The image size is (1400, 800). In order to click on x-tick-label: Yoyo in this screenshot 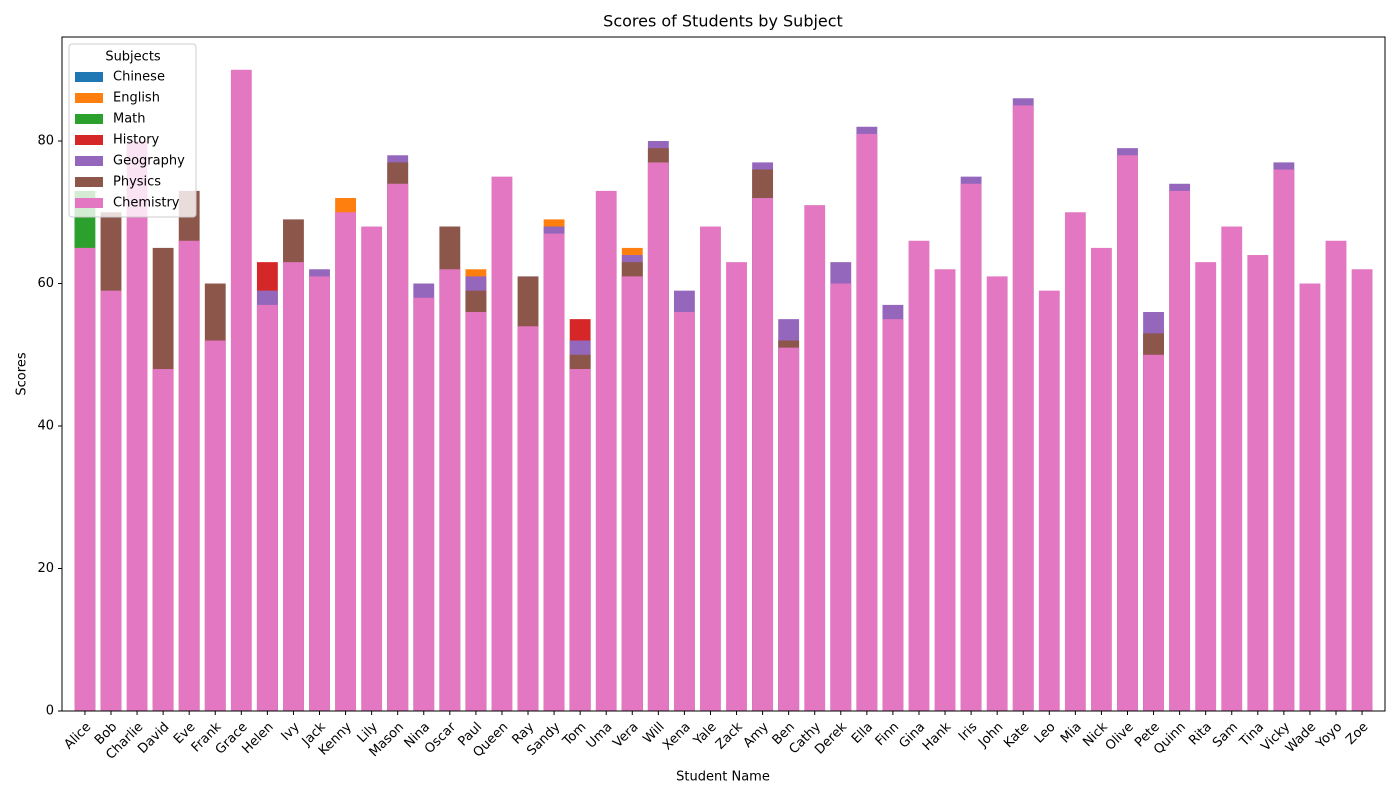, I will do `click(1329, 736)`.